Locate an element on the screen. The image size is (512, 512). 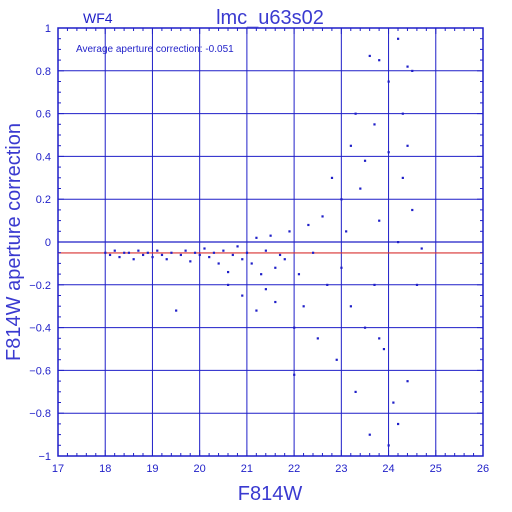
x-tick-label: 24 is located at coordinates (388, 469).